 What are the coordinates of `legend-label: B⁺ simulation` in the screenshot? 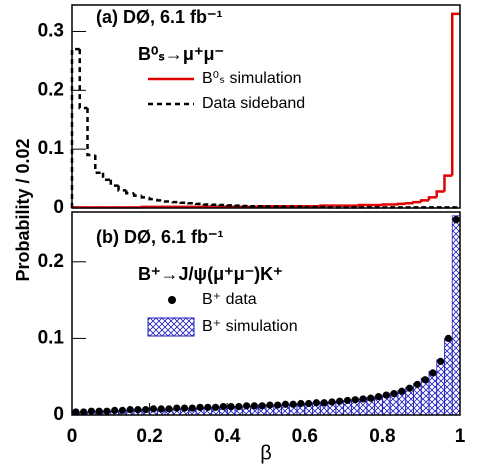 It's located at (250, 326).